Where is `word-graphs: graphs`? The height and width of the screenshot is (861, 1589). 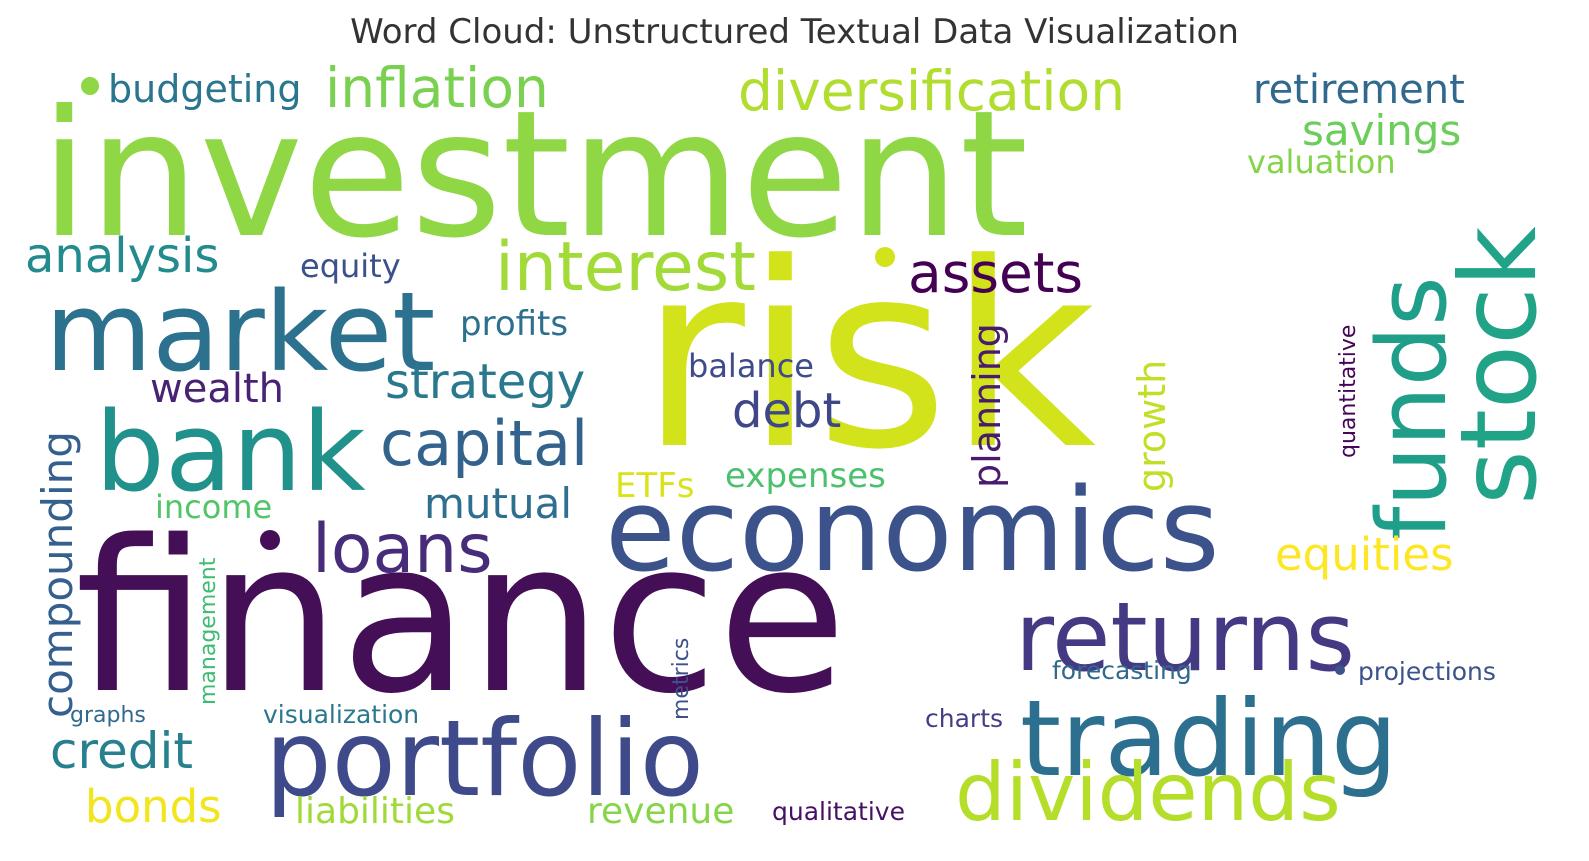
word-graphs: graphs is located at coordinates (108, 715).